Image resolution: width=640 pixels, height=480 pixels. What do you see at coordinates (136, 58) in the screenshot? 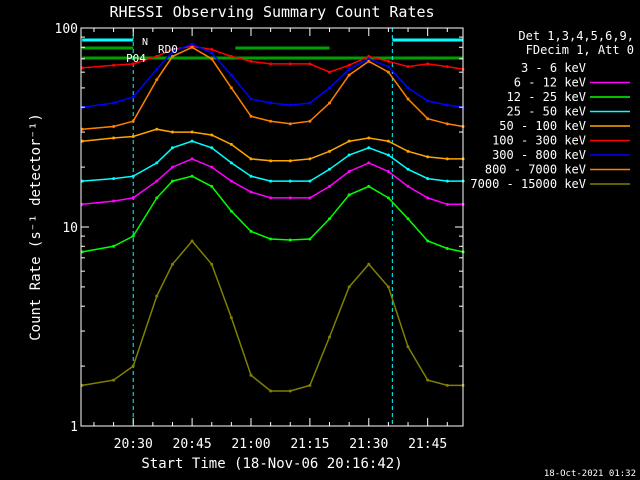
I see `flag-label-p04: P04` at bounding box center [136, 58].